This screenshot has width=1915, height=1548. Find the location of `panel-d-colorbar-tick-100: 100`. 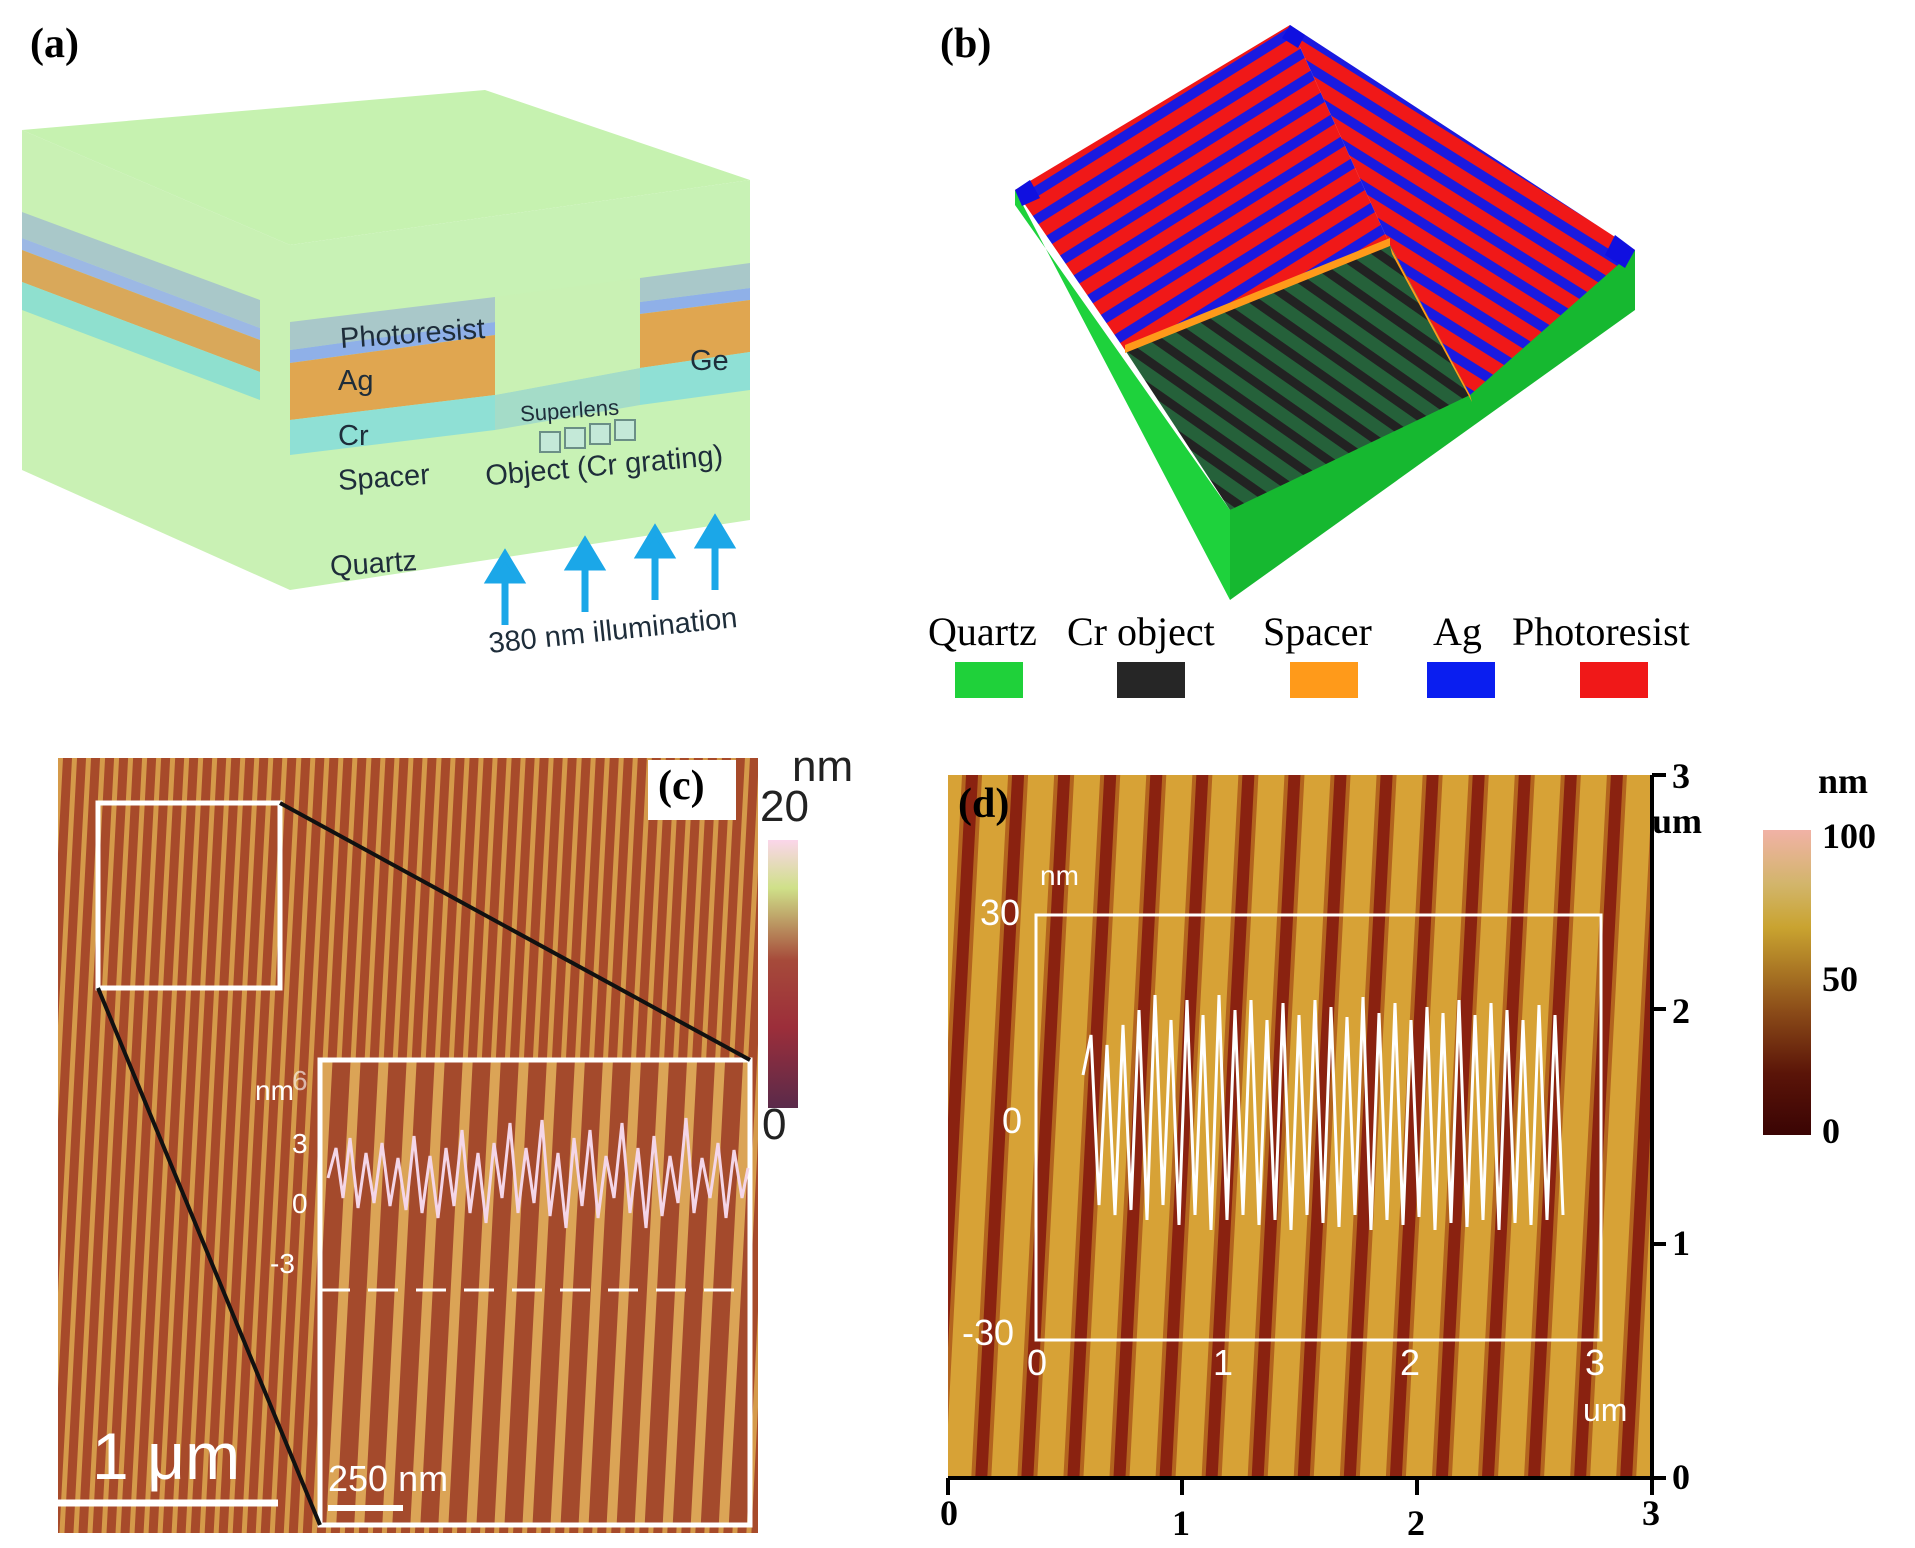

panel-d-colorbar-tick-100: 100 is located at coordinates (1849, 836).